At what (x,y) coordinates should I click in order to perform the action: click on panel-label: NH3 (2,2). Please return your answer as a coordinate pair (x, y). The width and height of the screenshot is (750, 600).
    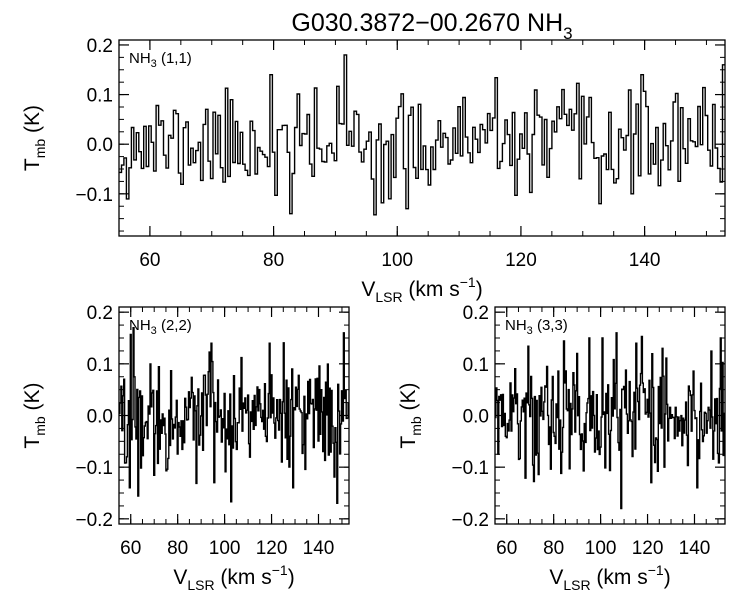
    Looking at the image, I should click on (160, 327).